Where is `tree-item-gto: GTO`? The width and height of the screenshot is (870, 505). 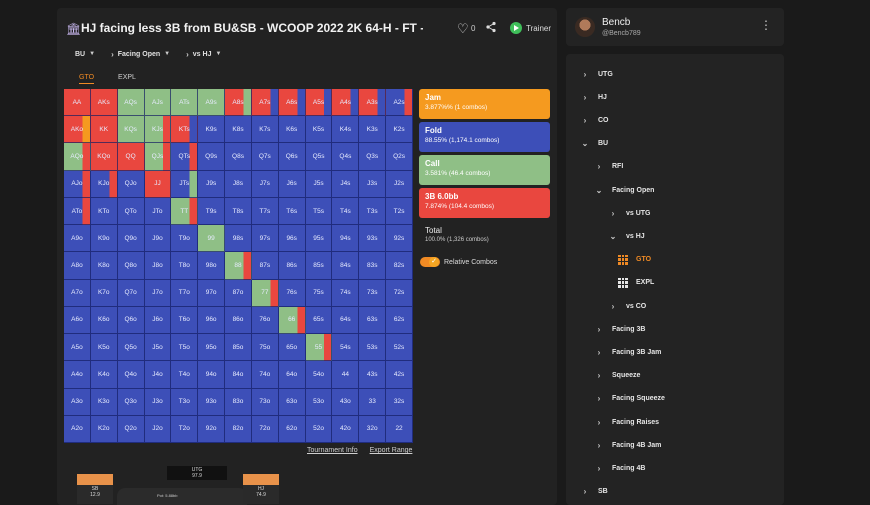 tree-item-gto: GTO is located at coordinates (634, 260).